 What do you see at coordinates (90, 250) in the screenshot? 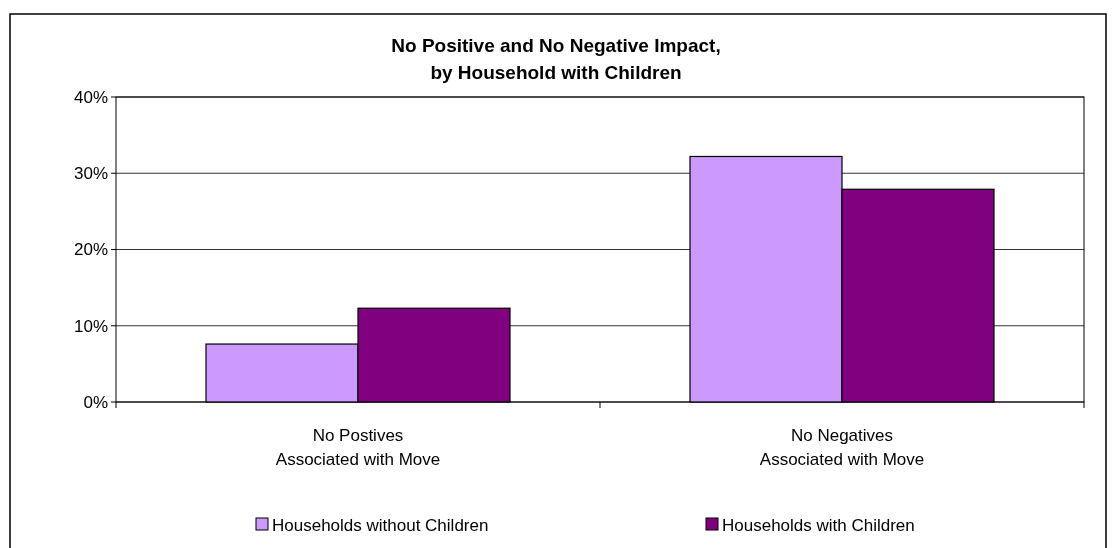
I see `y-tick-label: 20%` at bounding box center [90, 250].